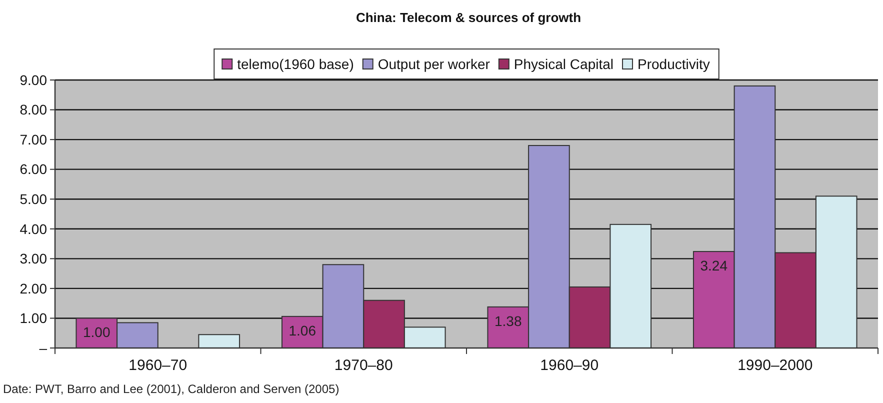 Image resolution: width=883 pixels, height=403 pixels. I want to click on data-label: 1.00, so click(96, 332).